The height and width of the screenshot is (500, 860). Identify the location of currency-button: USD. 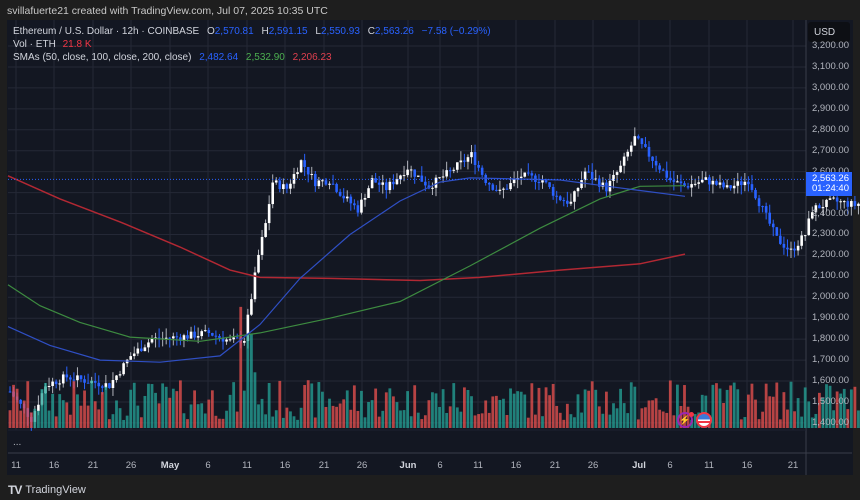
(829, 32).